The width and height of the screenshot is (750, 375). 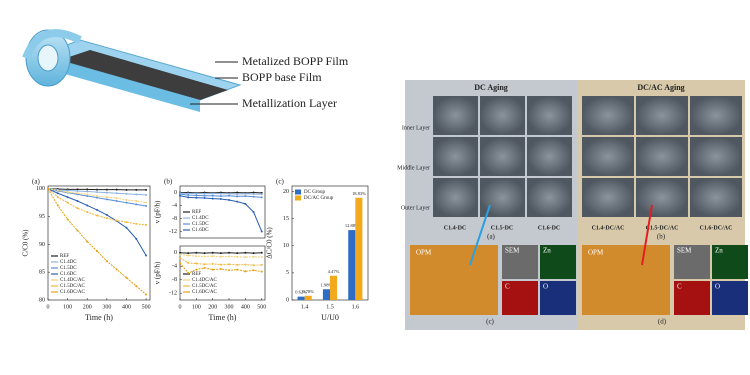 I want to click on panel-title: DC/AC Aging, so click(x=660, y=87).